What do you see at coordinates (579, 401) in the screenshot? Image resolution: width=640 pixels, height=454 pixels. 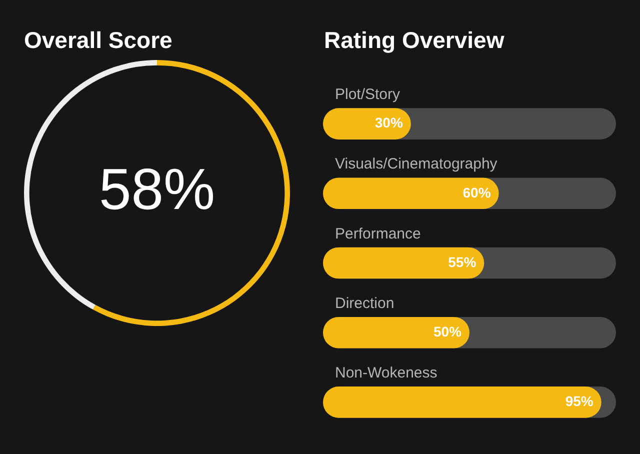 I see `data-label: 95%` at bounding box center [579, 401].